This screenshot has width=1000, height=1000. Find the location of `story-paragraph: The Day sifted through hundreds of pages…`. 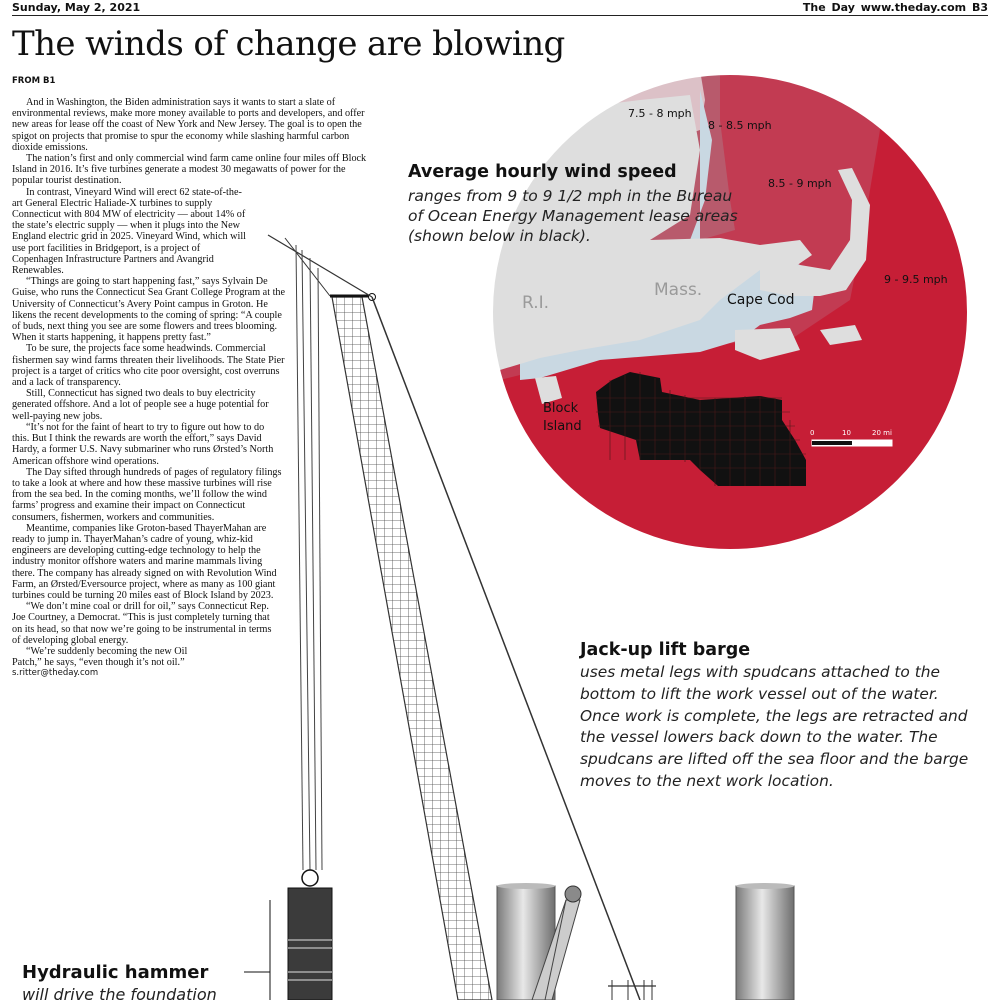

story-paragraph: The Day sifted through hundreds of pages… is located at coordinates (147, 494).